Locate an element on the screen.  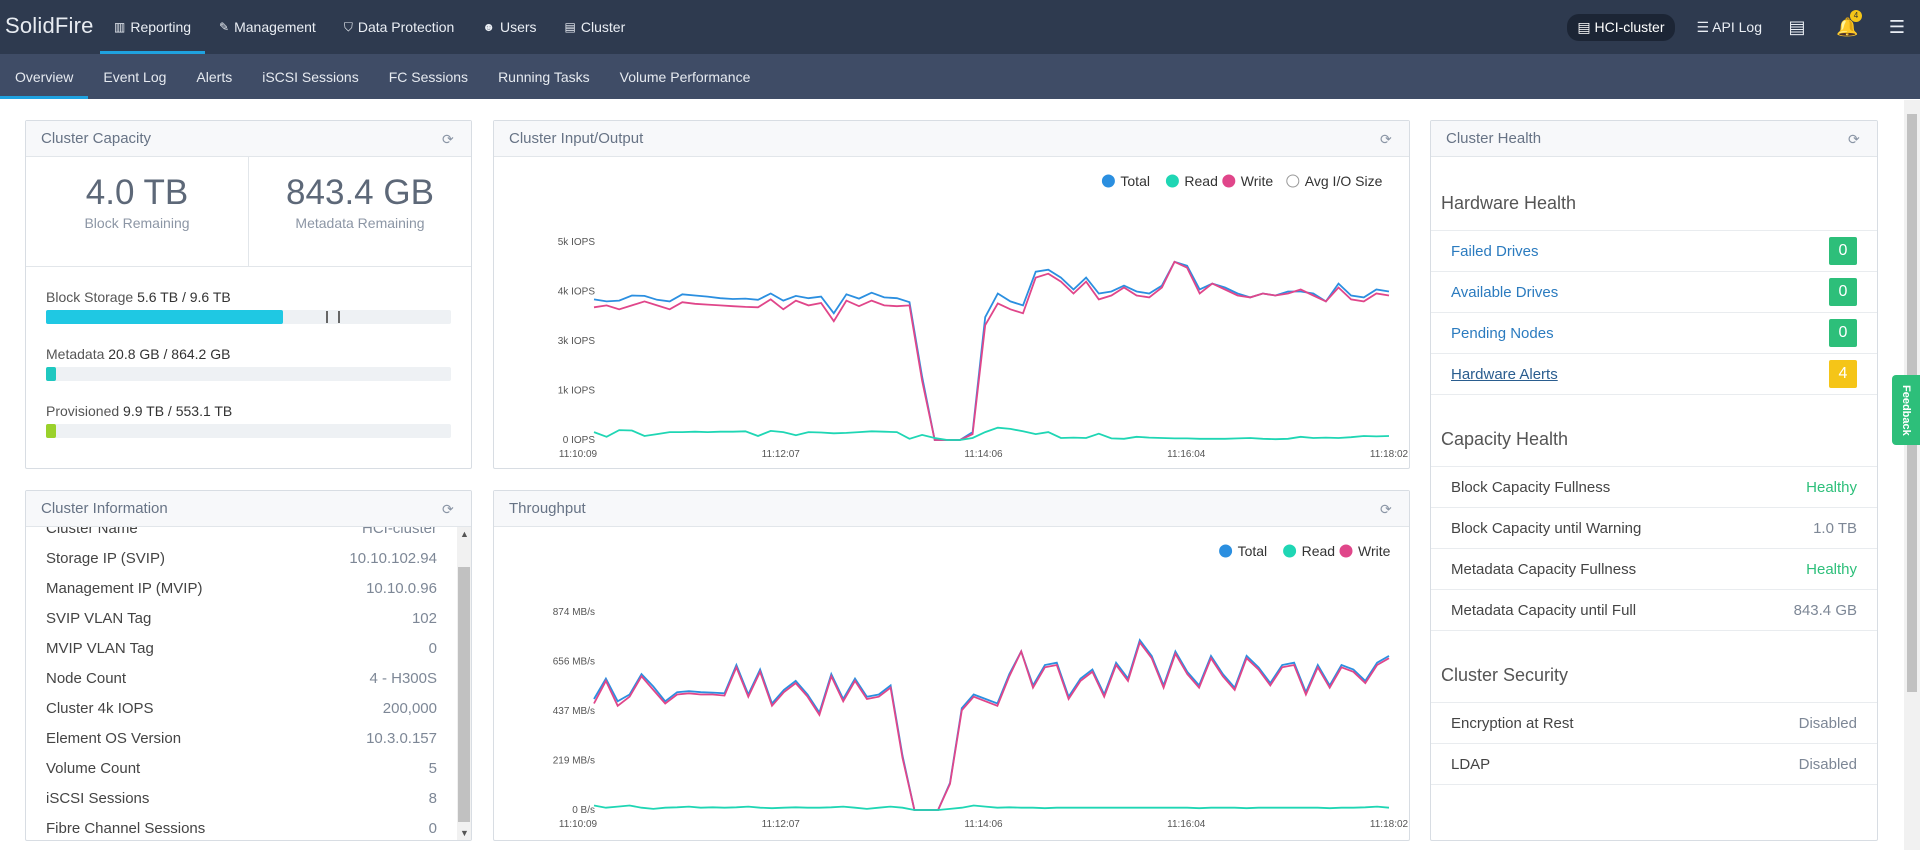
nav-users: ☻ Users is located at coordinates (509, 27).